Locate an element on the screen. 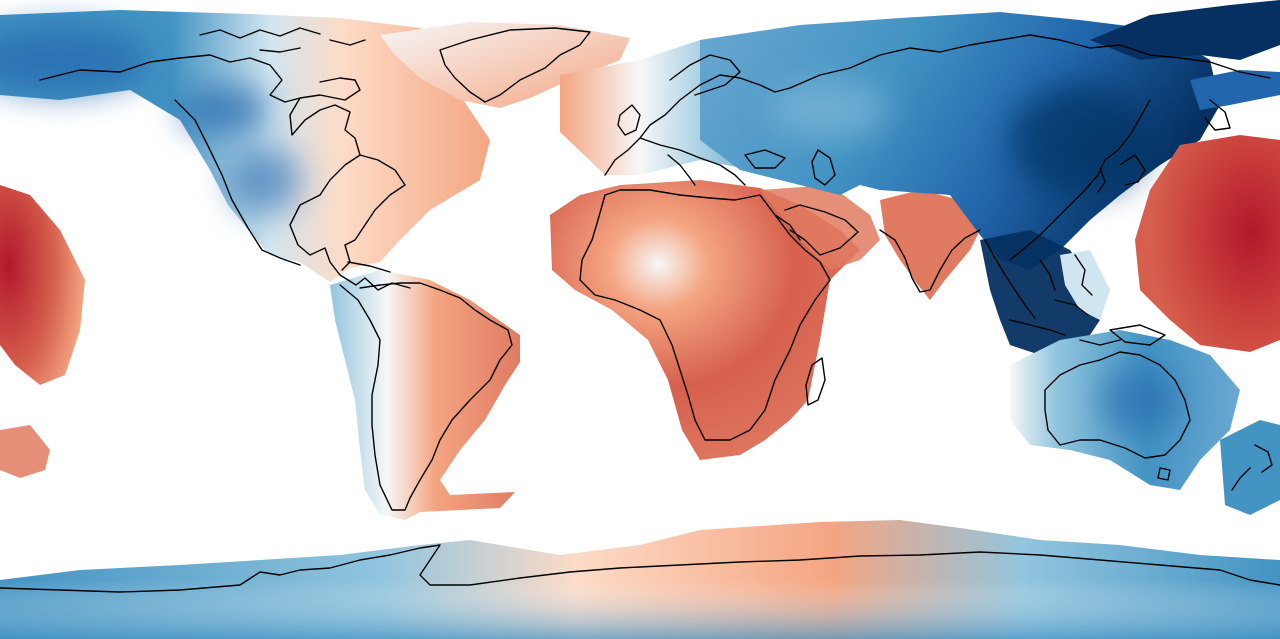 Image resolution: width=1280 pixels, height=639 pixels. coast-south-america is located at coordinates (426, 396).